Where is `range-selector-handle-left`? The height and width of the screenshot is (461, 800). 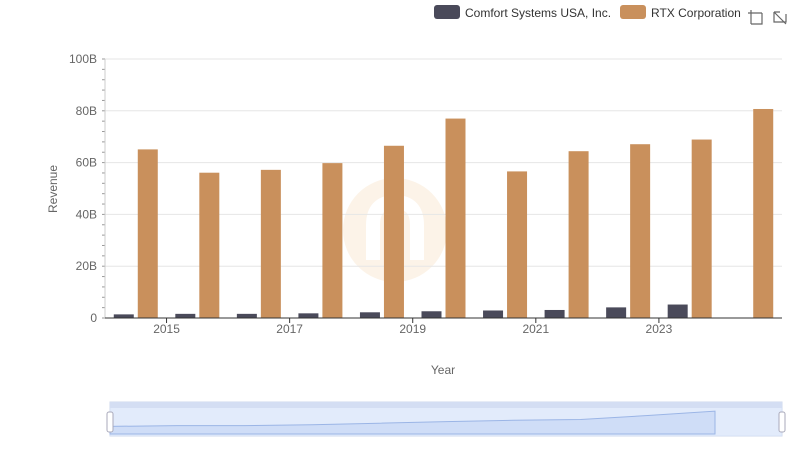 range-selector-handle-left is located at coordinates (110, 422).